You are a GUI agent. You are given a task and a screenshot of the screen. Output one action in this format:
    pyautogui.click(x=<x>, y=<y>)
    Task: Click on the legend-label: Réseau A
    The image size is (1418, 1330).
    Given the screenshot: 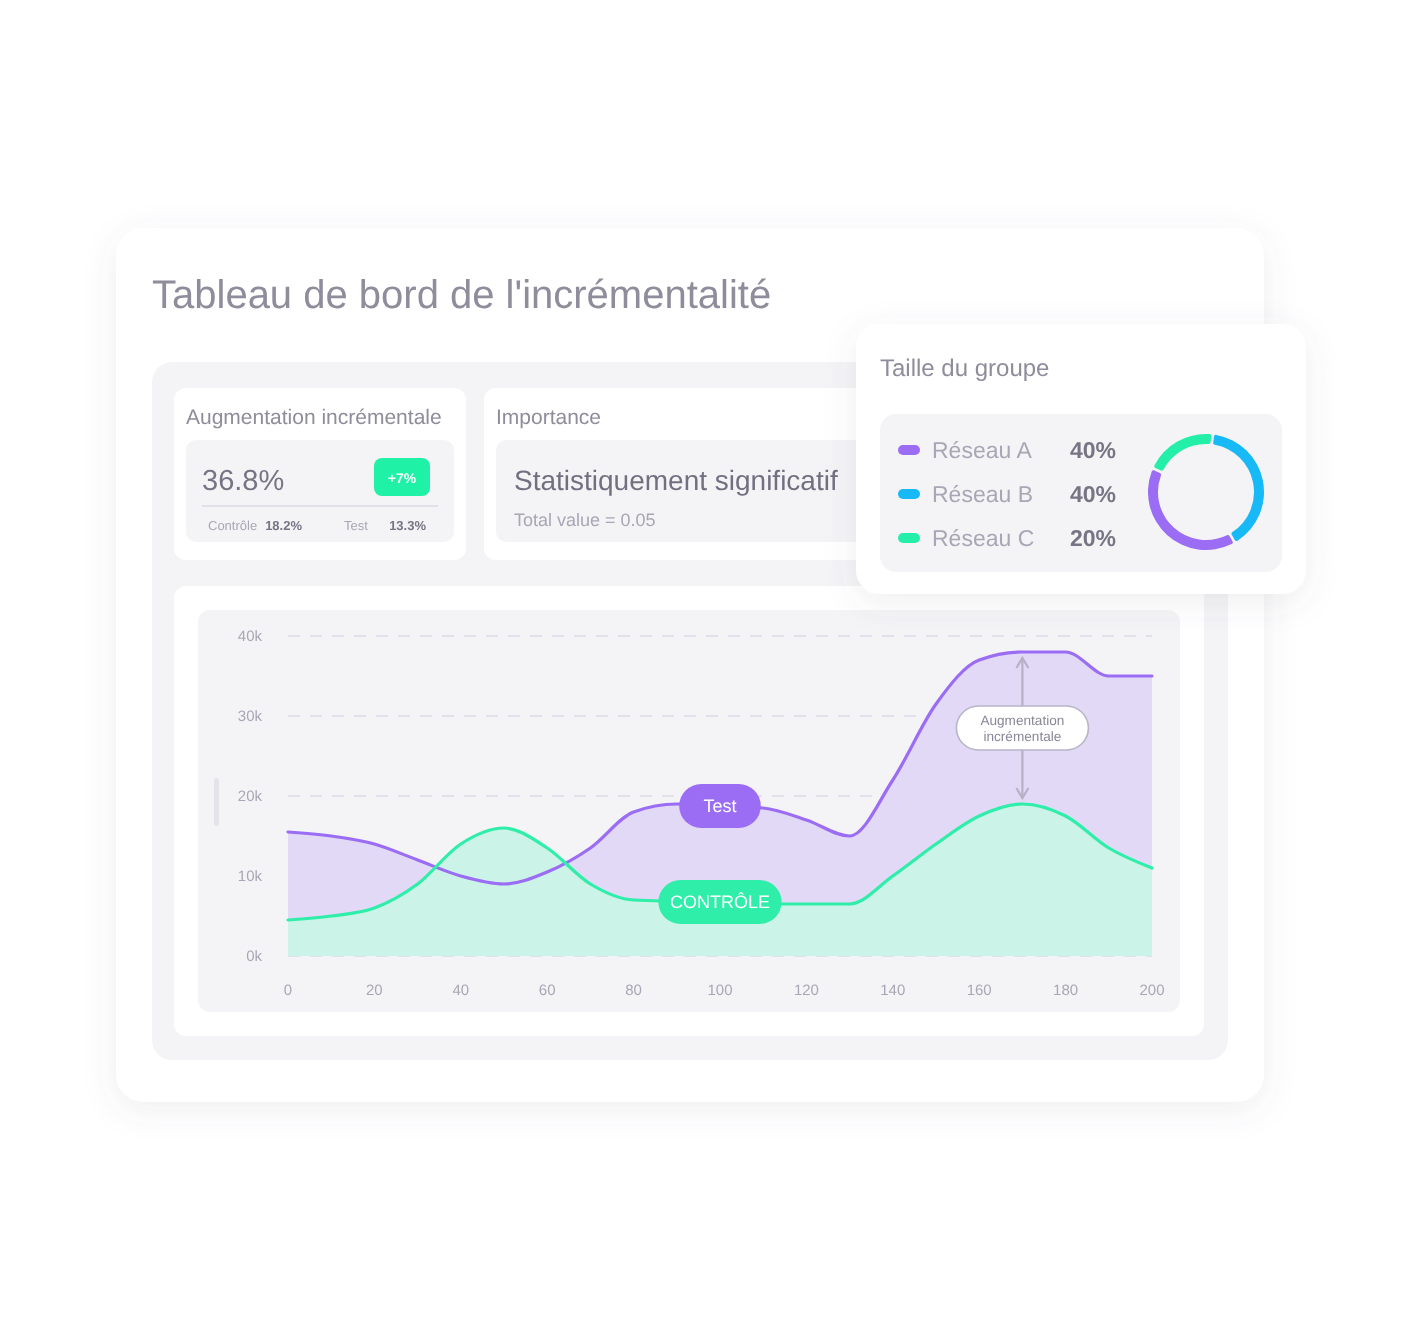 What is the action you would take?
    pyautogui.click(x=982, y=452)
    